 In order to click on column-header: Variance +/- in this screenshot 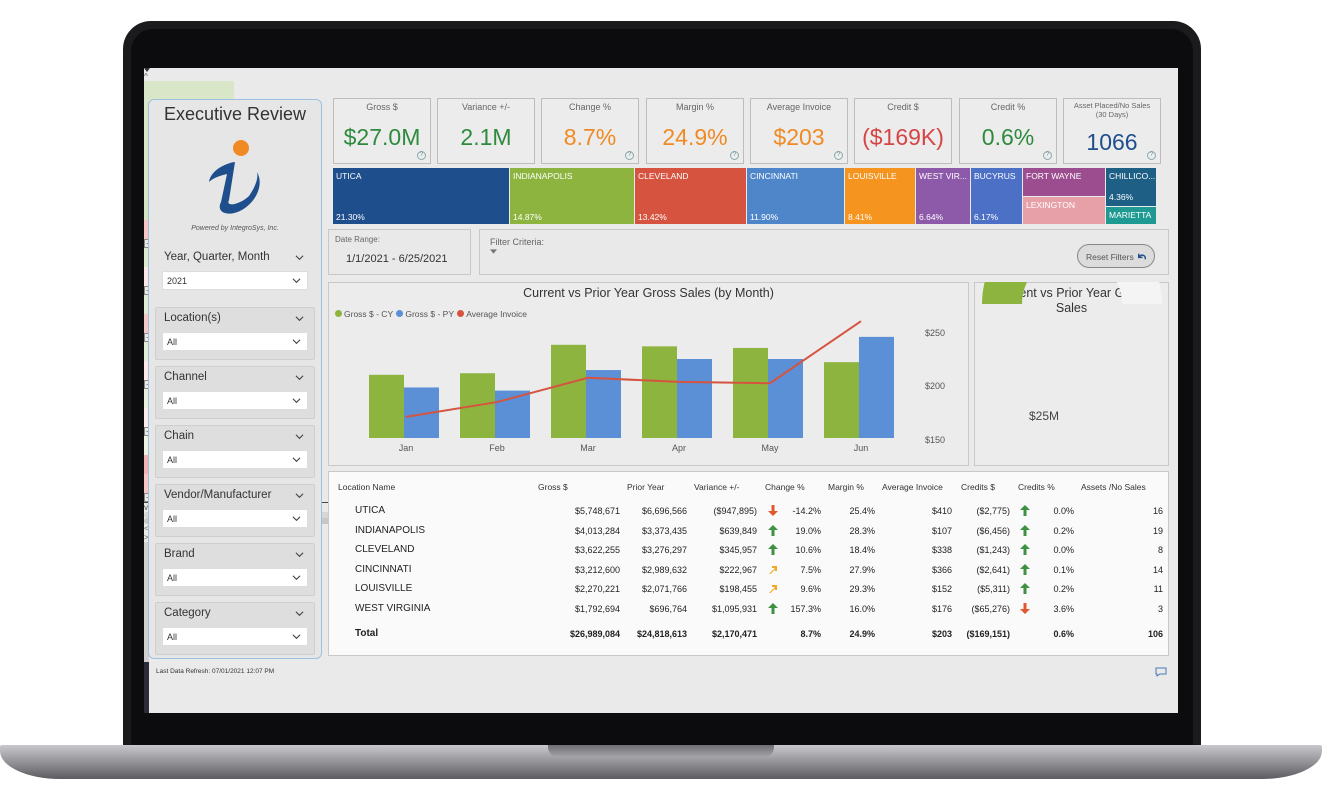, I will do `click(717, 487)`.